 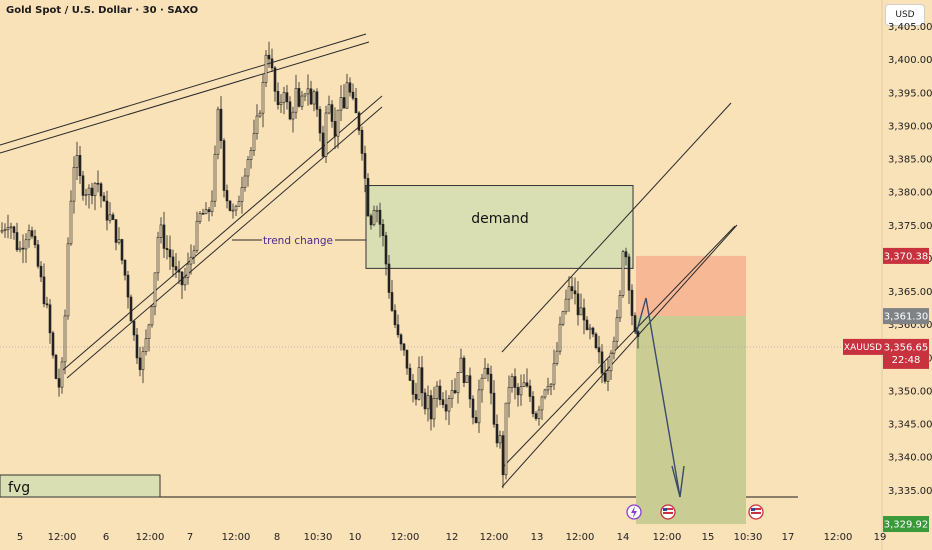 I want to click on stop-loss-zone, so click(x=691, y=286).